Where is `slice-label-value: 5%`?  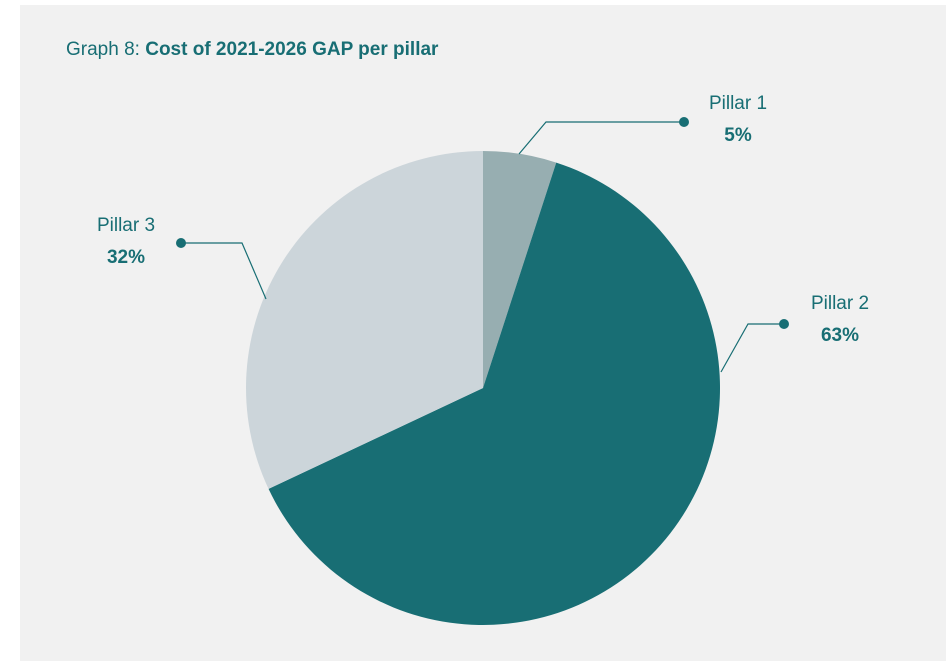
slice-label-value: 5% is located at coordinates (738, 135).